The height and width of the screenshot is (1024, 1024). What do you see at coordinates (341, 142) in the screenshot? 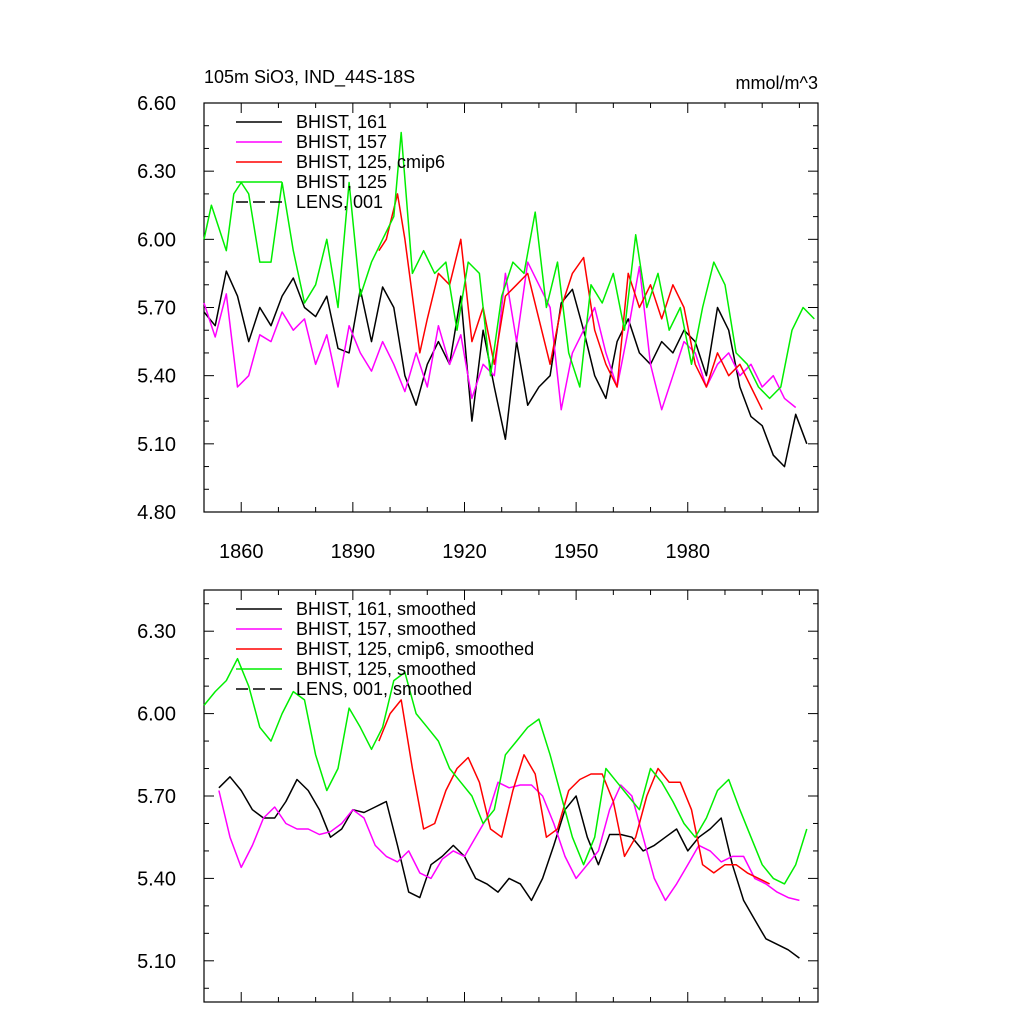
I see `legend-label: BHIST, 157` at bounding box center [341, 142].